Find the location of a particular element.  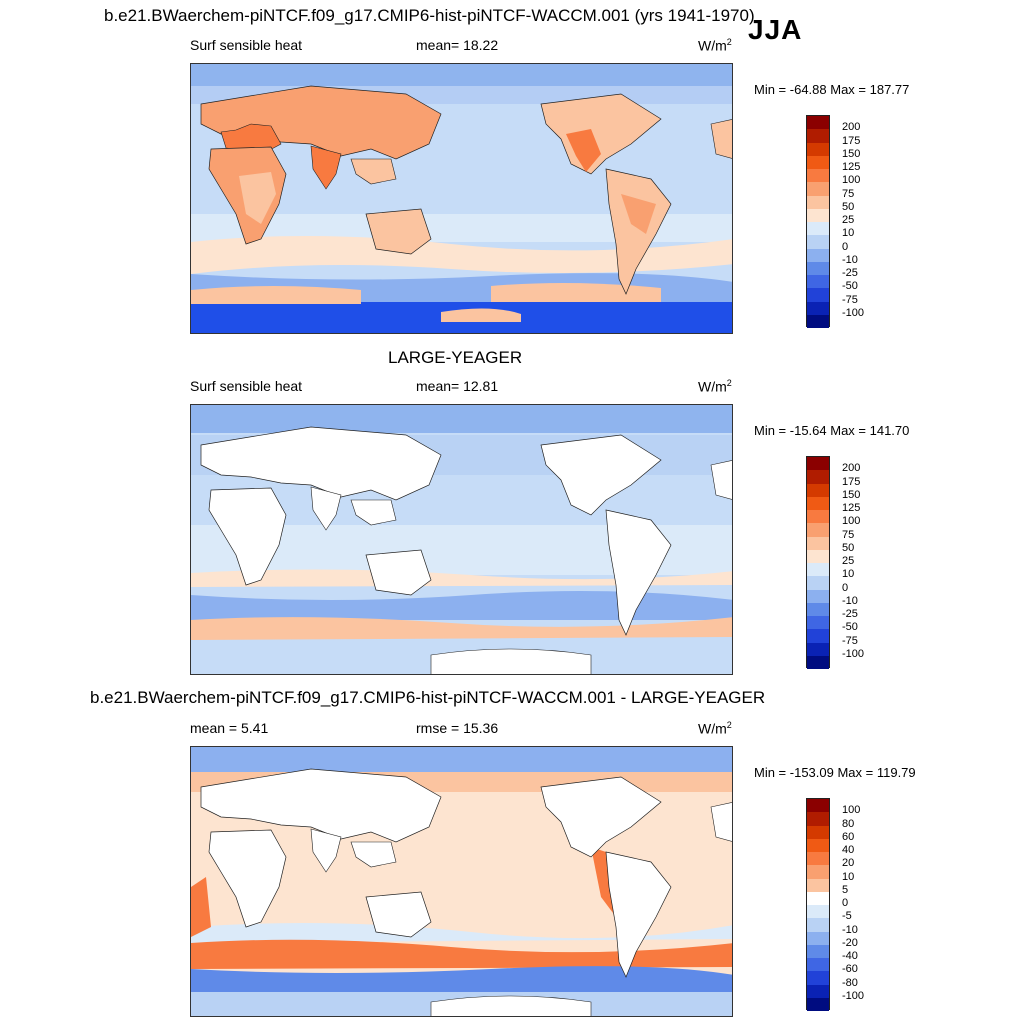

panel3-rmse-label: rmse = 15.36 is located at coordinates (457, 728).